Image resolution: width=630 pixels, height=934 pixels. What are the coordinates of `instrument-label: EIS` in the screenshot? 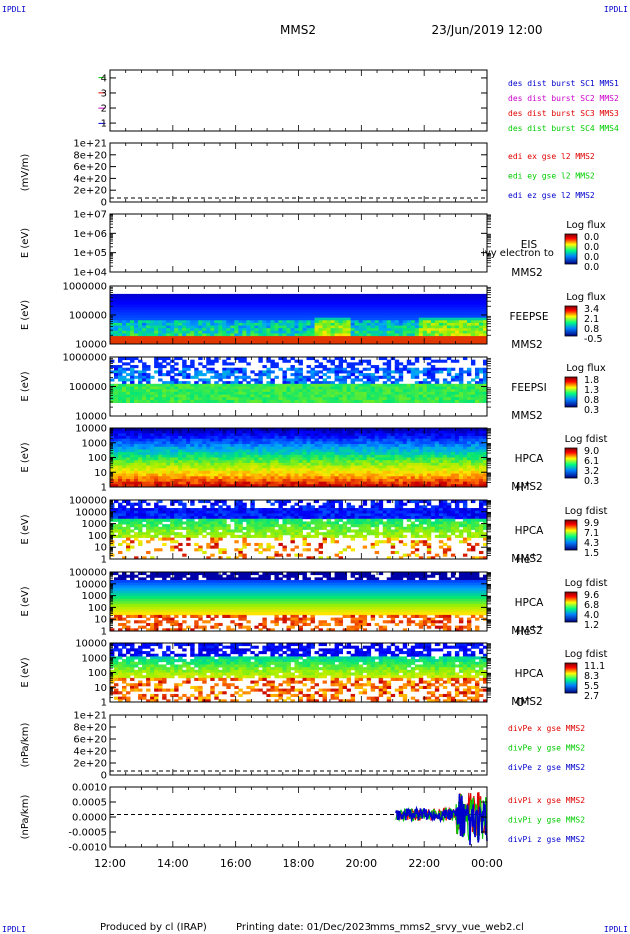 It's located at (529, 245).